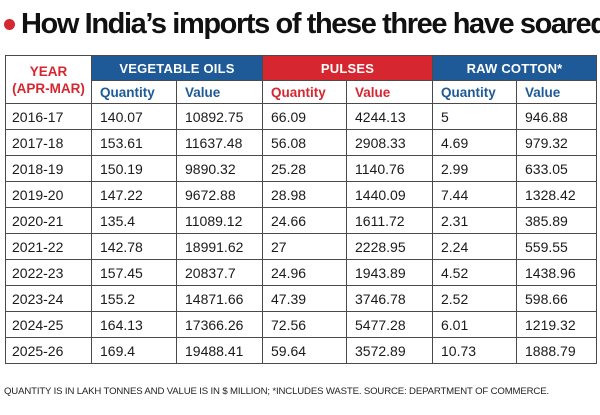 This screenshot has width=600, height=415. Describe the element at coordinates (474, 194) in the screenshot. I see `cotton-quantity-cell: 7.44` at that location.